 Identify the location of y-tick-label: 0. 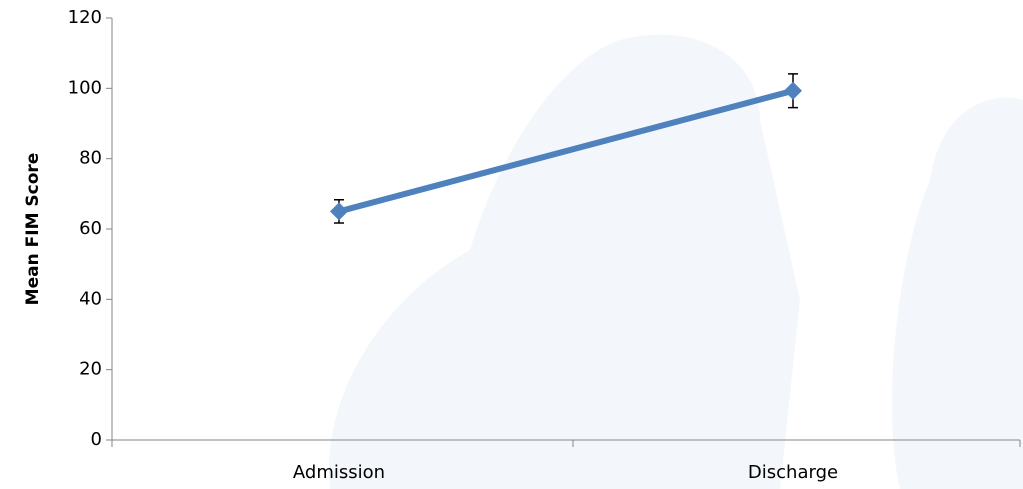
(96, 439).